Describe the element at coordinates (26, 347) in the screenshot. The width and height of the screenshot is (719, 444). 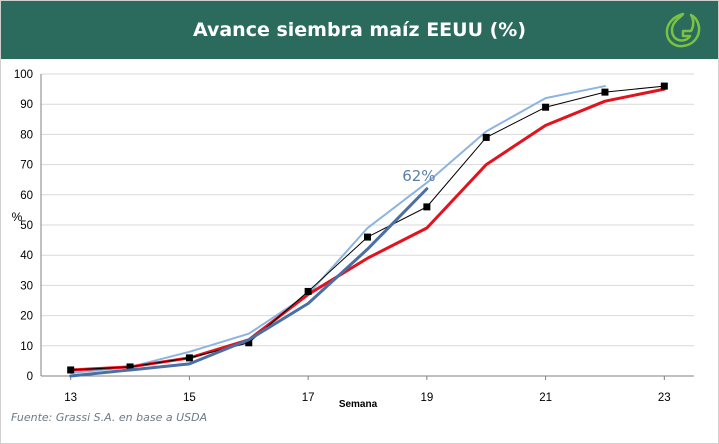
I see `y-tick-label: 10` at that location.